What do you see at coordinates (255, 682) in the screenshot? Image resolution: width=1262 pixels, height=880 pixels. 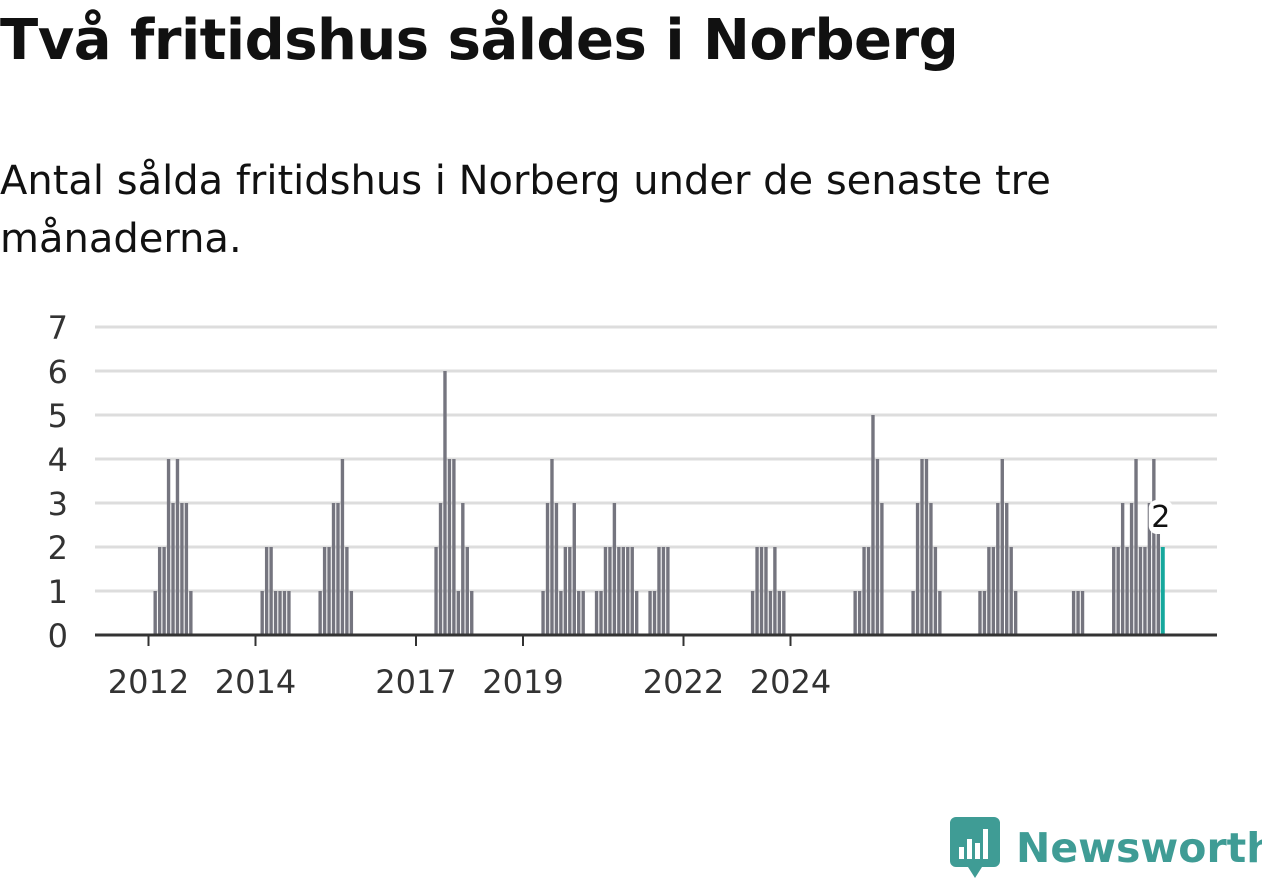 I see `x-tick-label: 2014` at bounding box center [255, 682].